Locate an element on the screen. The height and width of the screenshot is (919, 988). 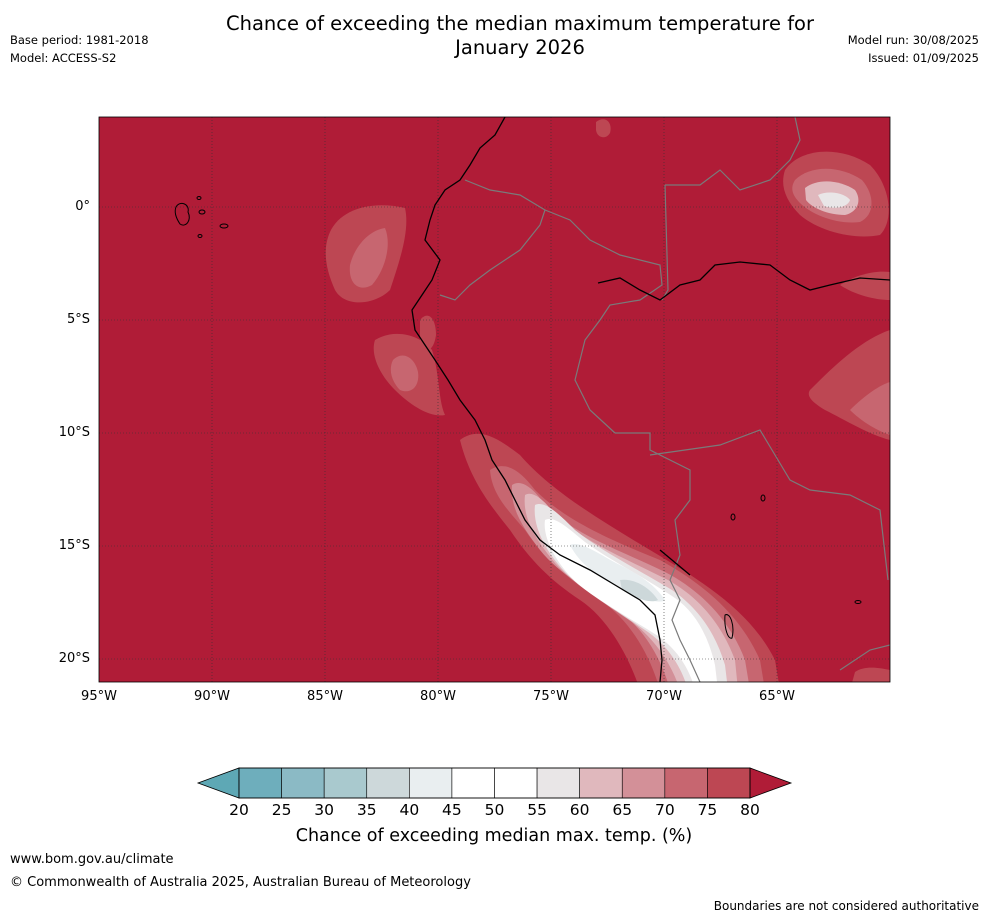
lat-label-20s: 20°S is located at coordinates (74, 658).